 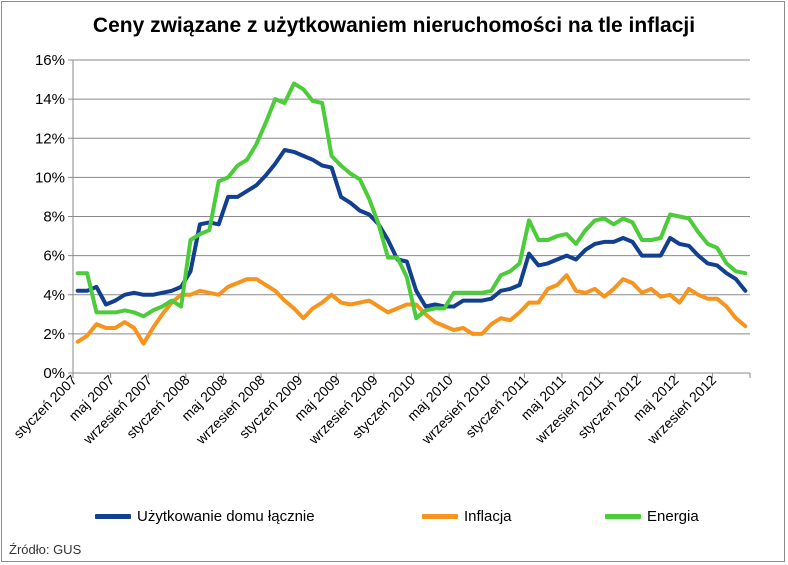 I want to click on legend-swatch-uzytkowanie, so click(x=113, y=516).